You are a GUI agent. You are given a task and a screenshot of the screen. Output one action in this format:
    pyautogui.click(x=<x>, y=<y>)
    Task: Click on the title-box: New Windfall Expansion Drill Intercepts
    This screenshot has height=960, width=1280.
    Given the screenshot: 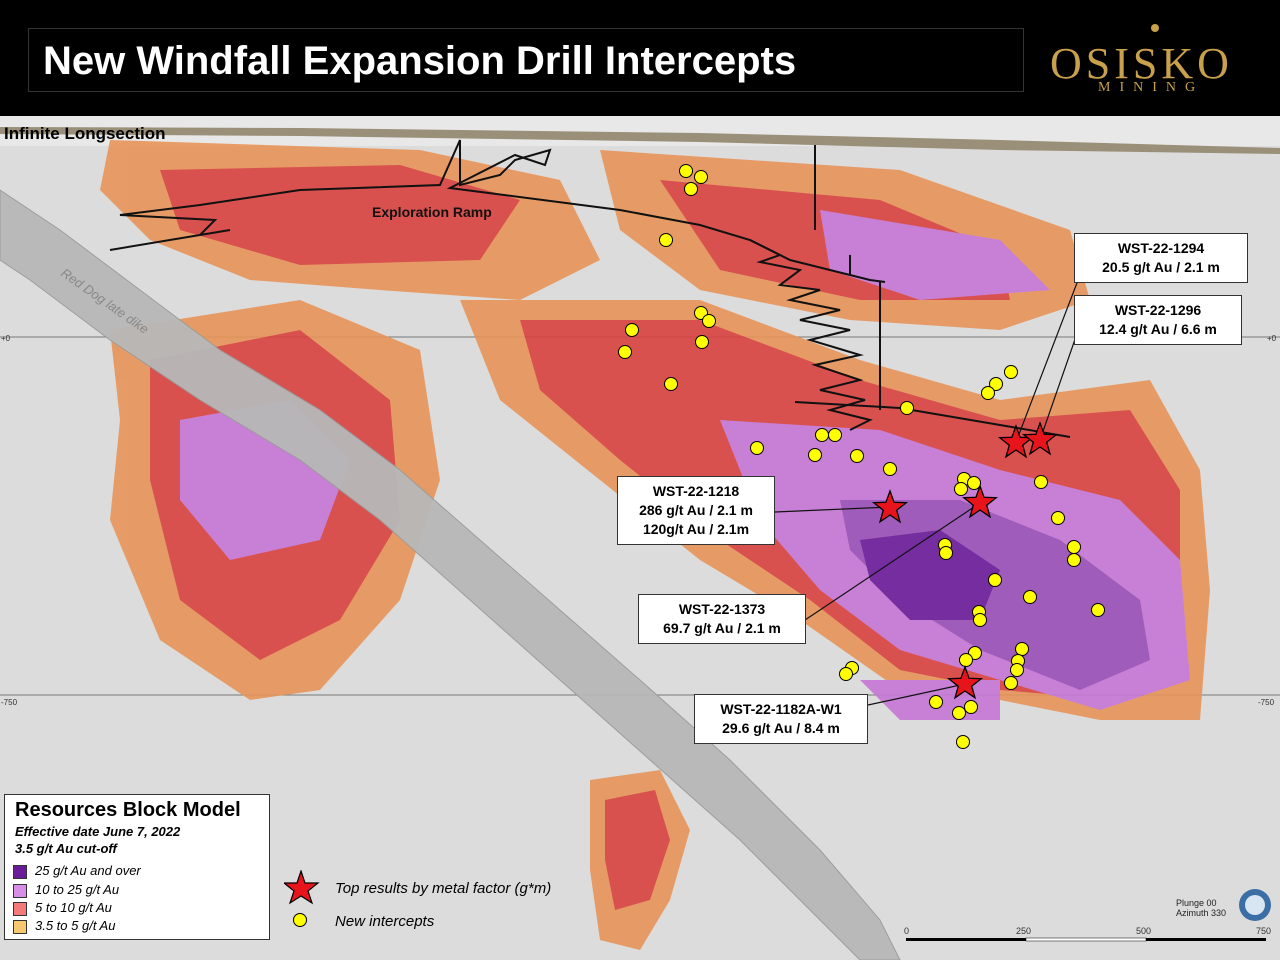 What is the action you would take?
    pyautogui.click(x=526, y=60)
    